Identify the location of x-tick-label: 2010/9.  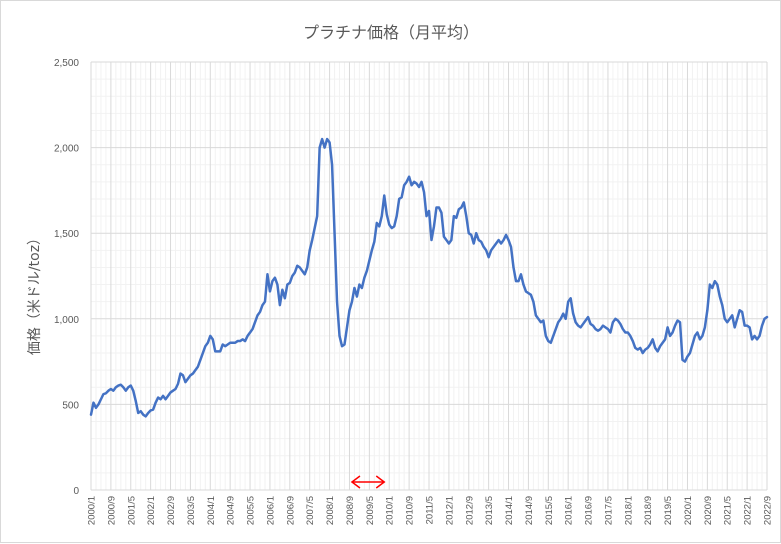
(410, 510).